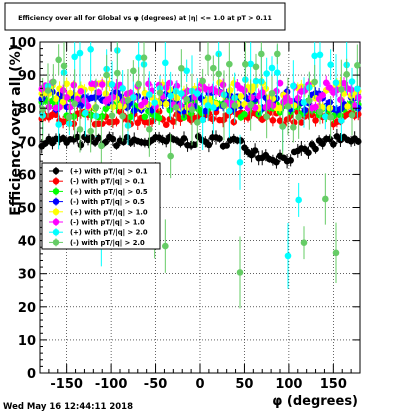  I want to click on y-tick-label: 80, so click(27, 109).